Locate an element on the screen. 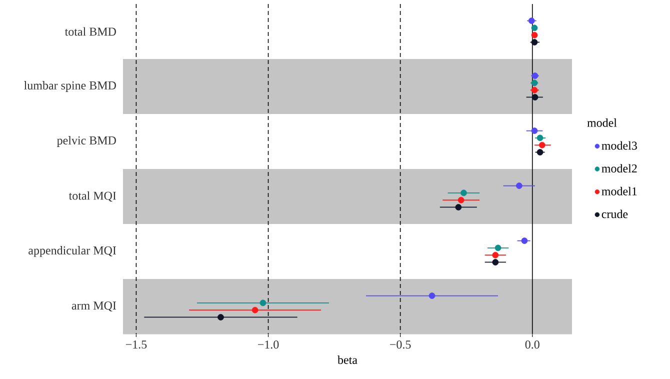 The width and height of the screenshot is (670, 379). y-tick-label: pelvic BMD is located at coordinates (86, 141).